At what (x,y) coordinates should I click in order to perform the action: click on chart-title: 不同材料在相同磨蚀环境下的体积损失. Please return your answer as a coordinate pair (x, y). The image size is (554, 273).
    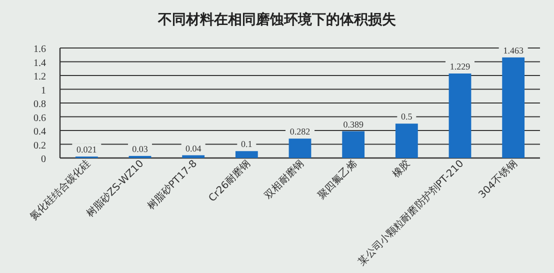
    Looking at the image, I should click on (277, 19).